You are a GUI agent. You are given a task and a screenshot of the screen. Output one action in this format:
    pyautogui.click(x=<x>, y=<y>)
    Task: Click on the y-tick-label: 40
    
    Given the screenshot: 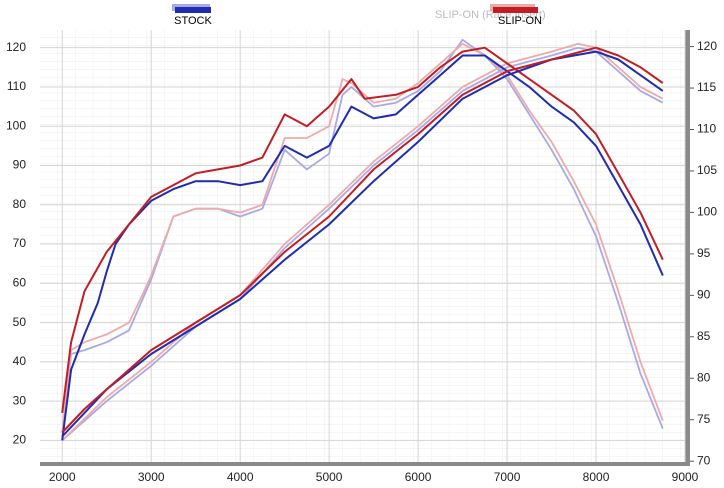 What is the action you would take?
    pyautogui.click(x=20, y=361)
    